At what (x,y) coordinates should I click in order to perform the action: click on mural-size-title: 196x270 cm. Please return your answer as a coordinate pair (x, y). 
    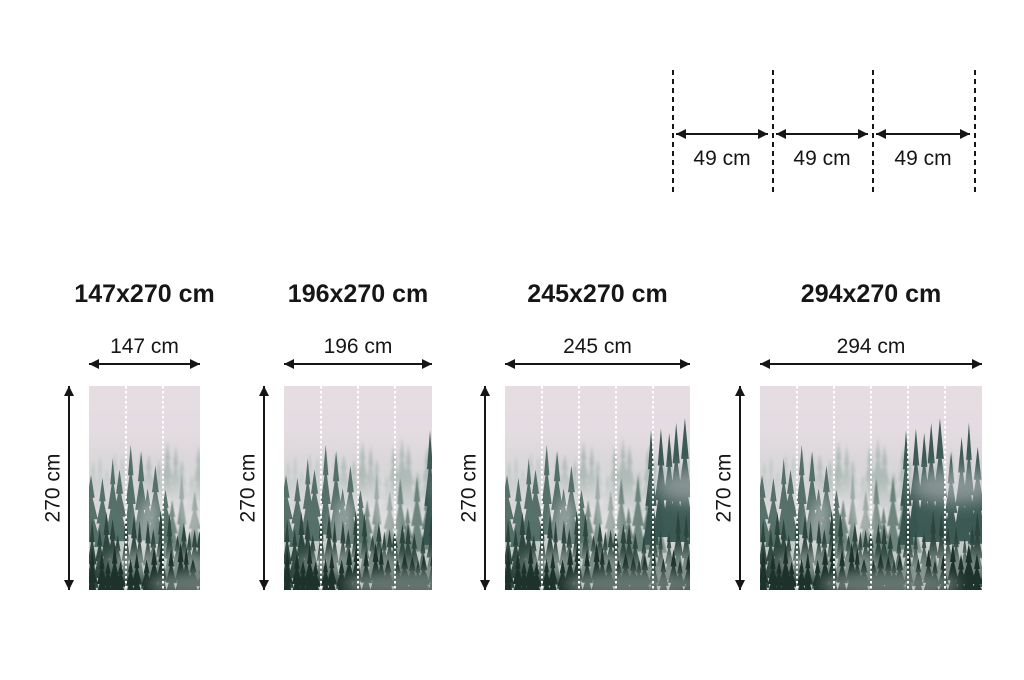
    Looking at the image, I should click on (358, 294).